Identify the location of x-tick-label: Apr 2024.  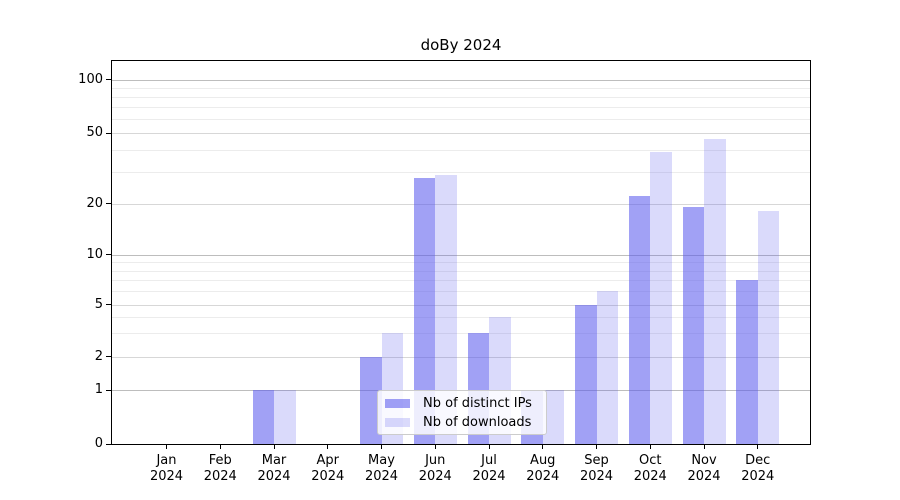
(328, 469).